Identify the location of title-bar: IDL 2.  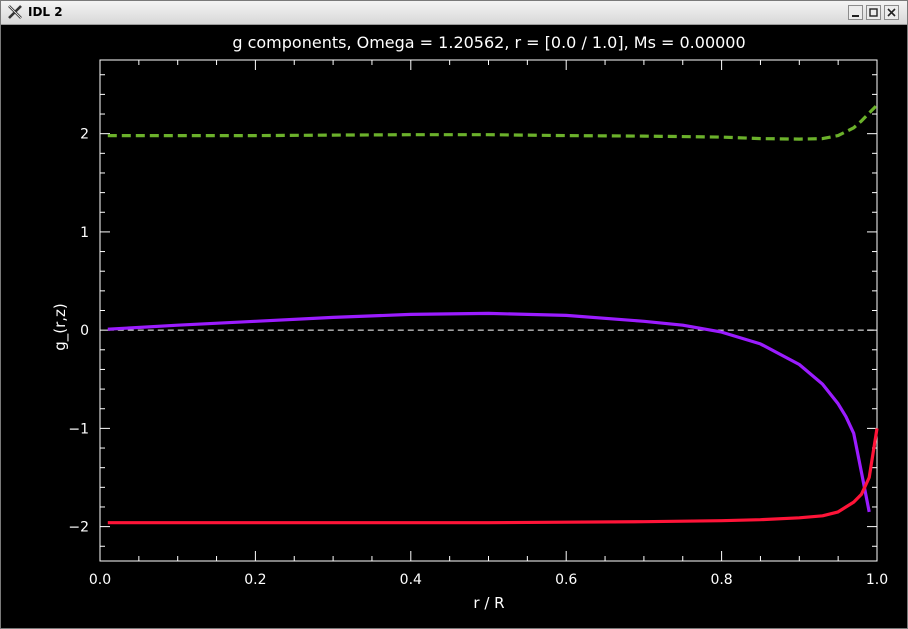
(454, 13).